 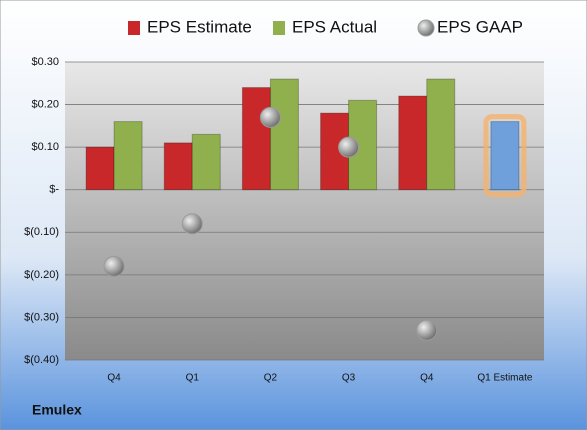 I want to click on estimate-glow, so click(x=505, y=156).